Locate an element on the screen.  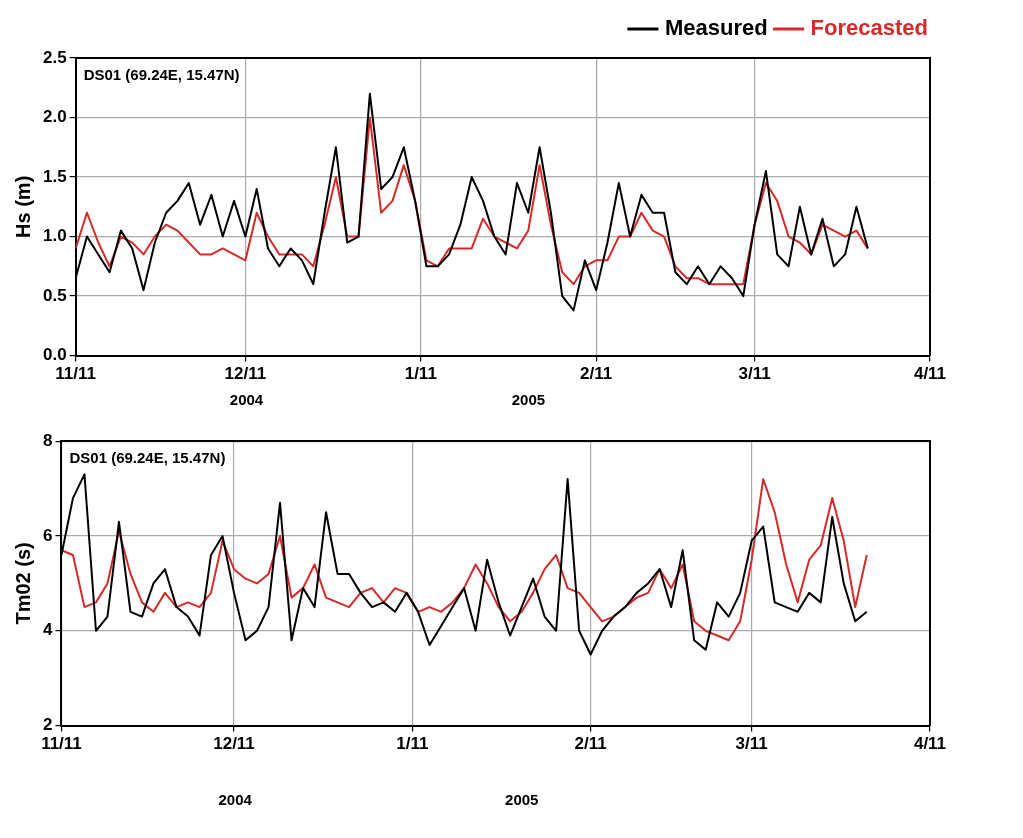
y-tick-label: 2.0 is located at coordinates (54, 117).